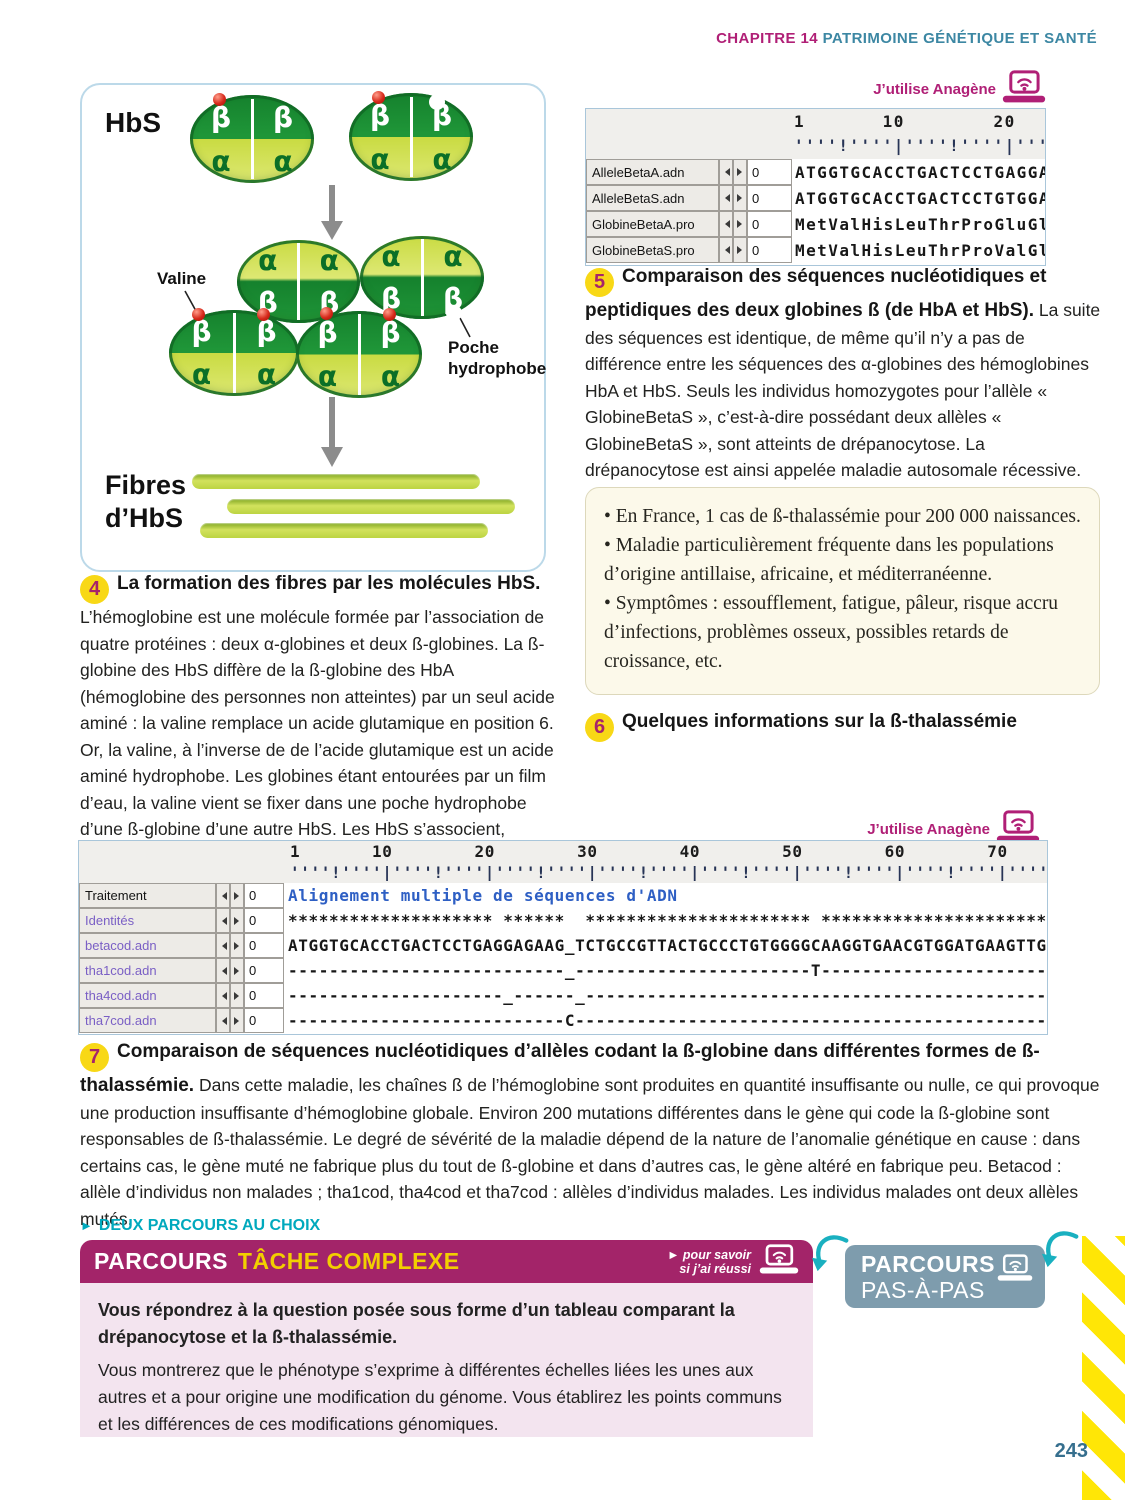 The width and height of the screenshot is (1125, 1500). Describe the element at coordinates (371, 506) in the screenshot. I see `hbs-fibre-bar` at that location.